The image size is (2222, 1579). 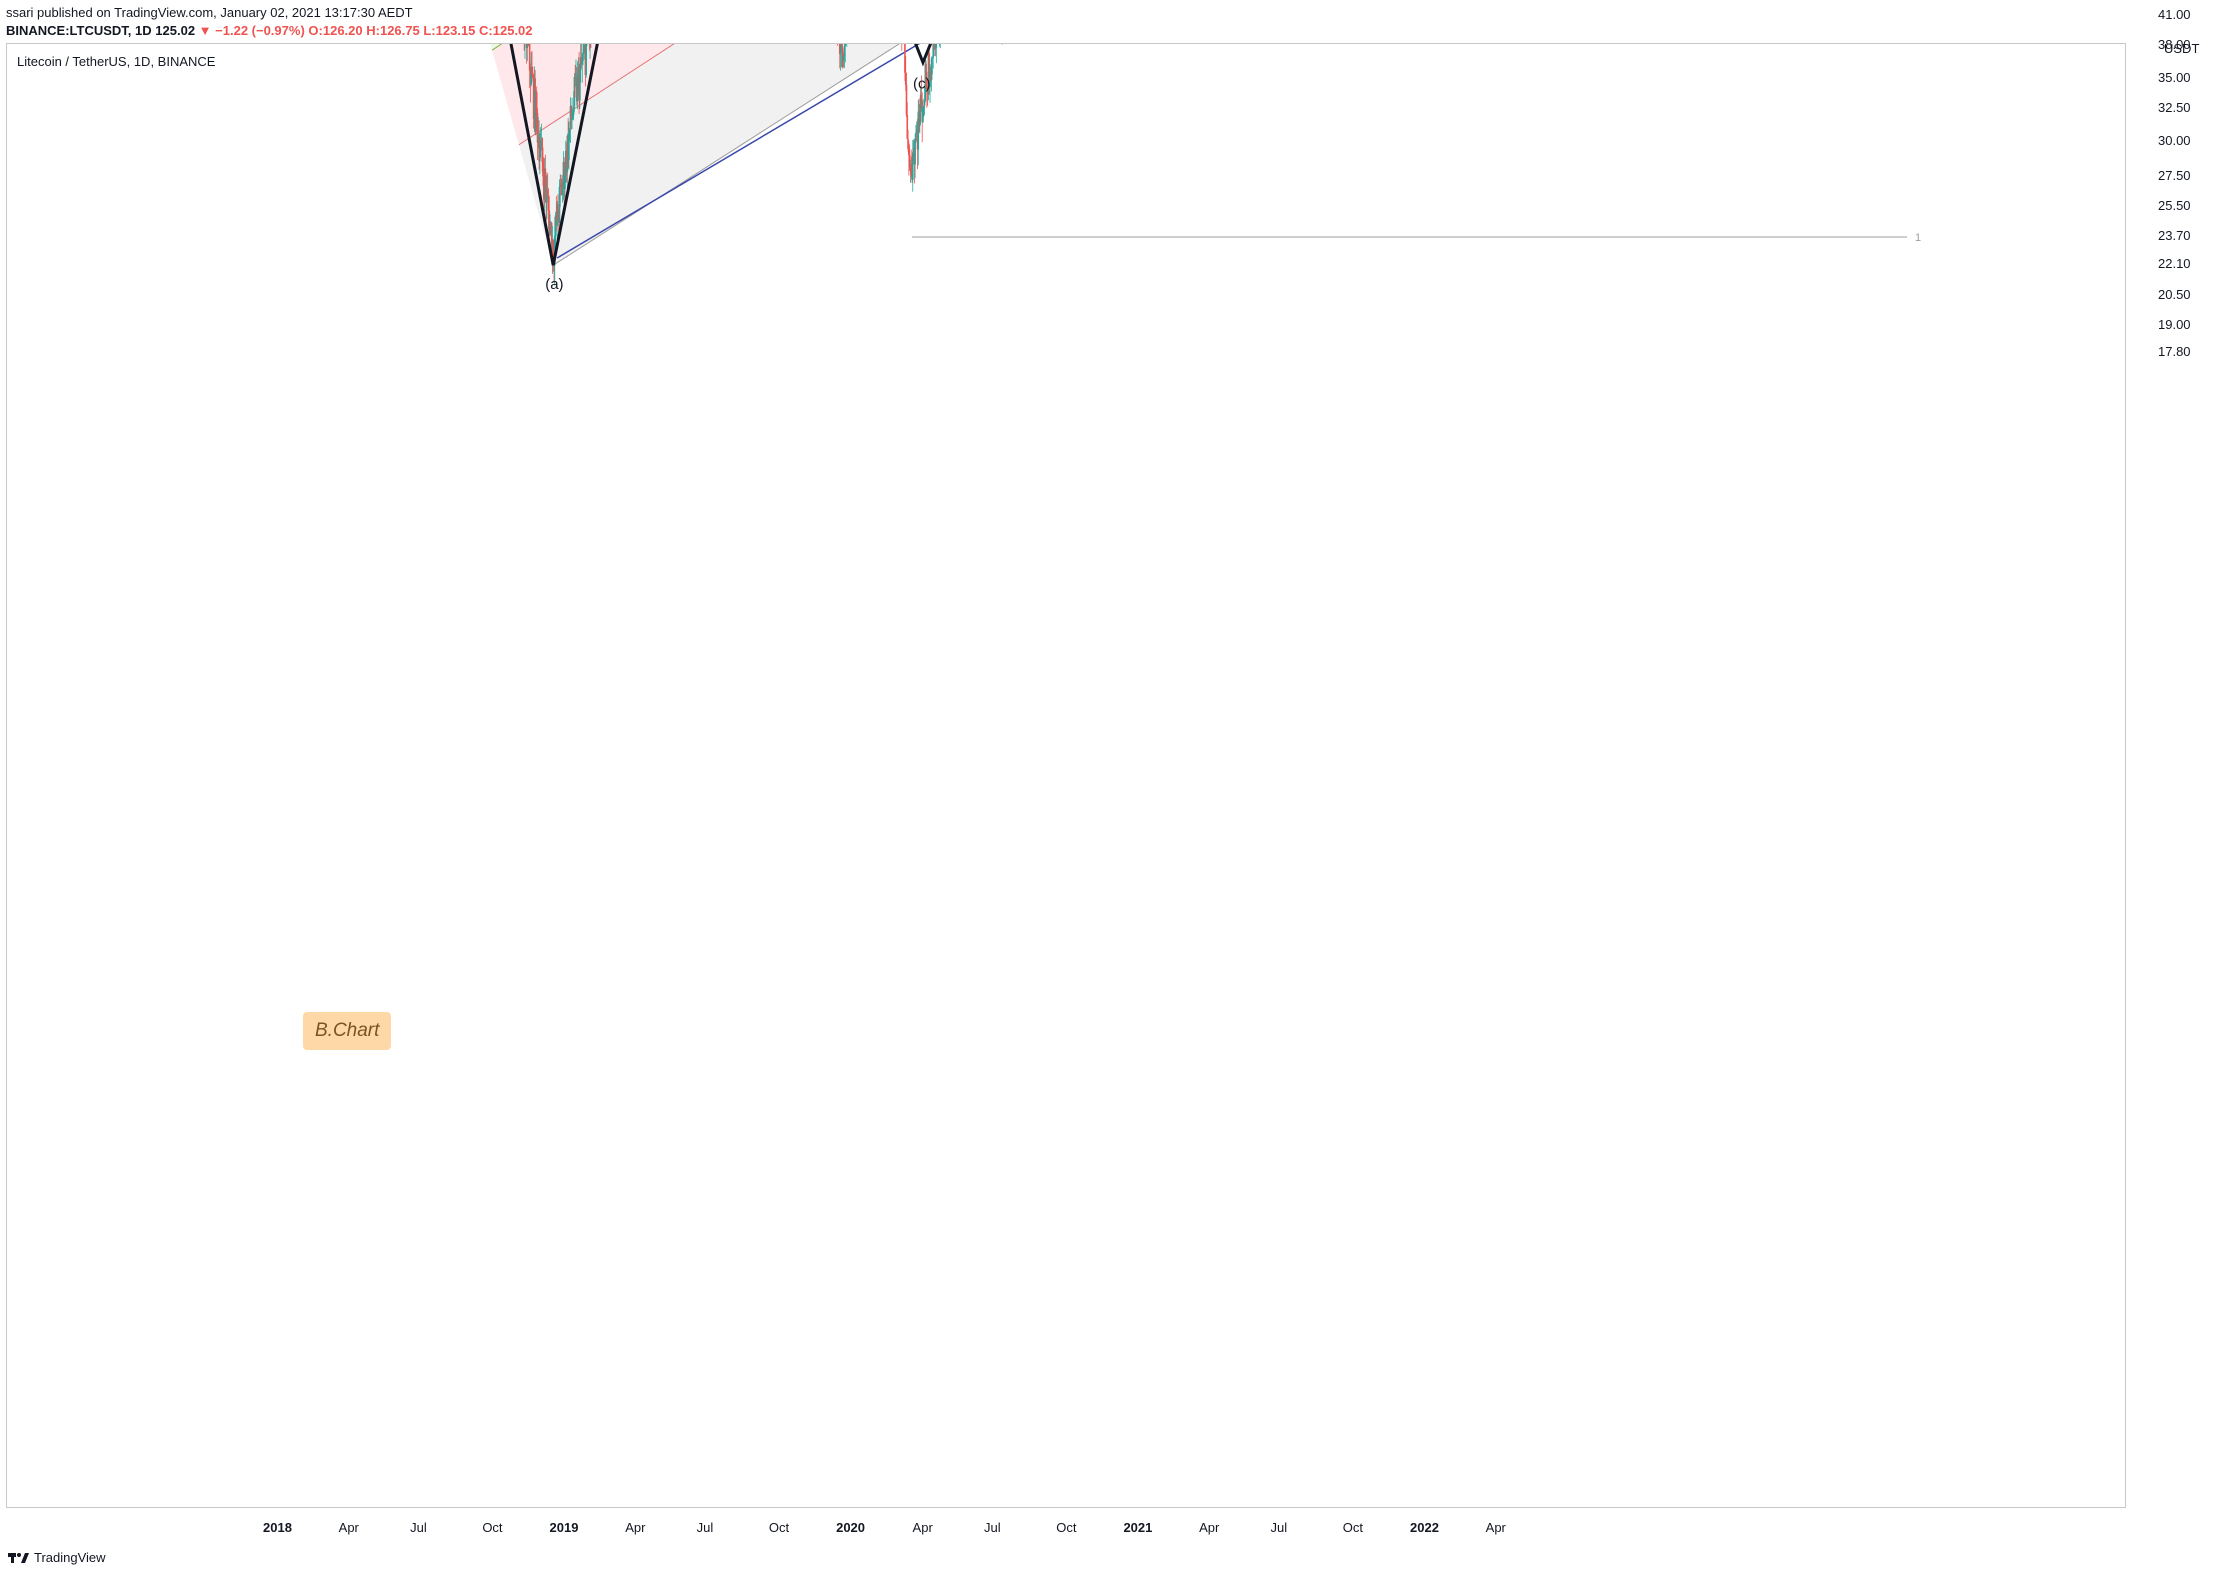 What do you see at coordinates (564, 1527) in the screenshot?
I see `time-tick: 2019` at bounding box center [564, 1527].